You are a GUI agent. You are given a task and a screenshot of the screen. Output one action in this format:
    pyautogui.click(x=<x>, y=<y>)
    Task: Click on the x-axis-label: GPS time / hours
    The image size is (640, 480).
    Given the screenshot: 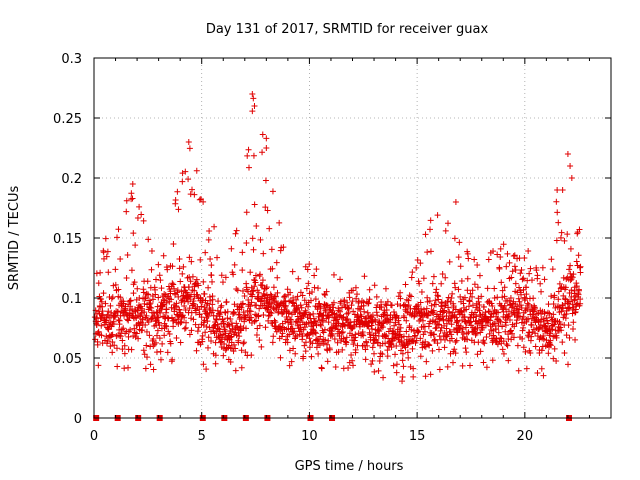 What is the action you would take?
    pyautogui.click(x=349, y=466)
    